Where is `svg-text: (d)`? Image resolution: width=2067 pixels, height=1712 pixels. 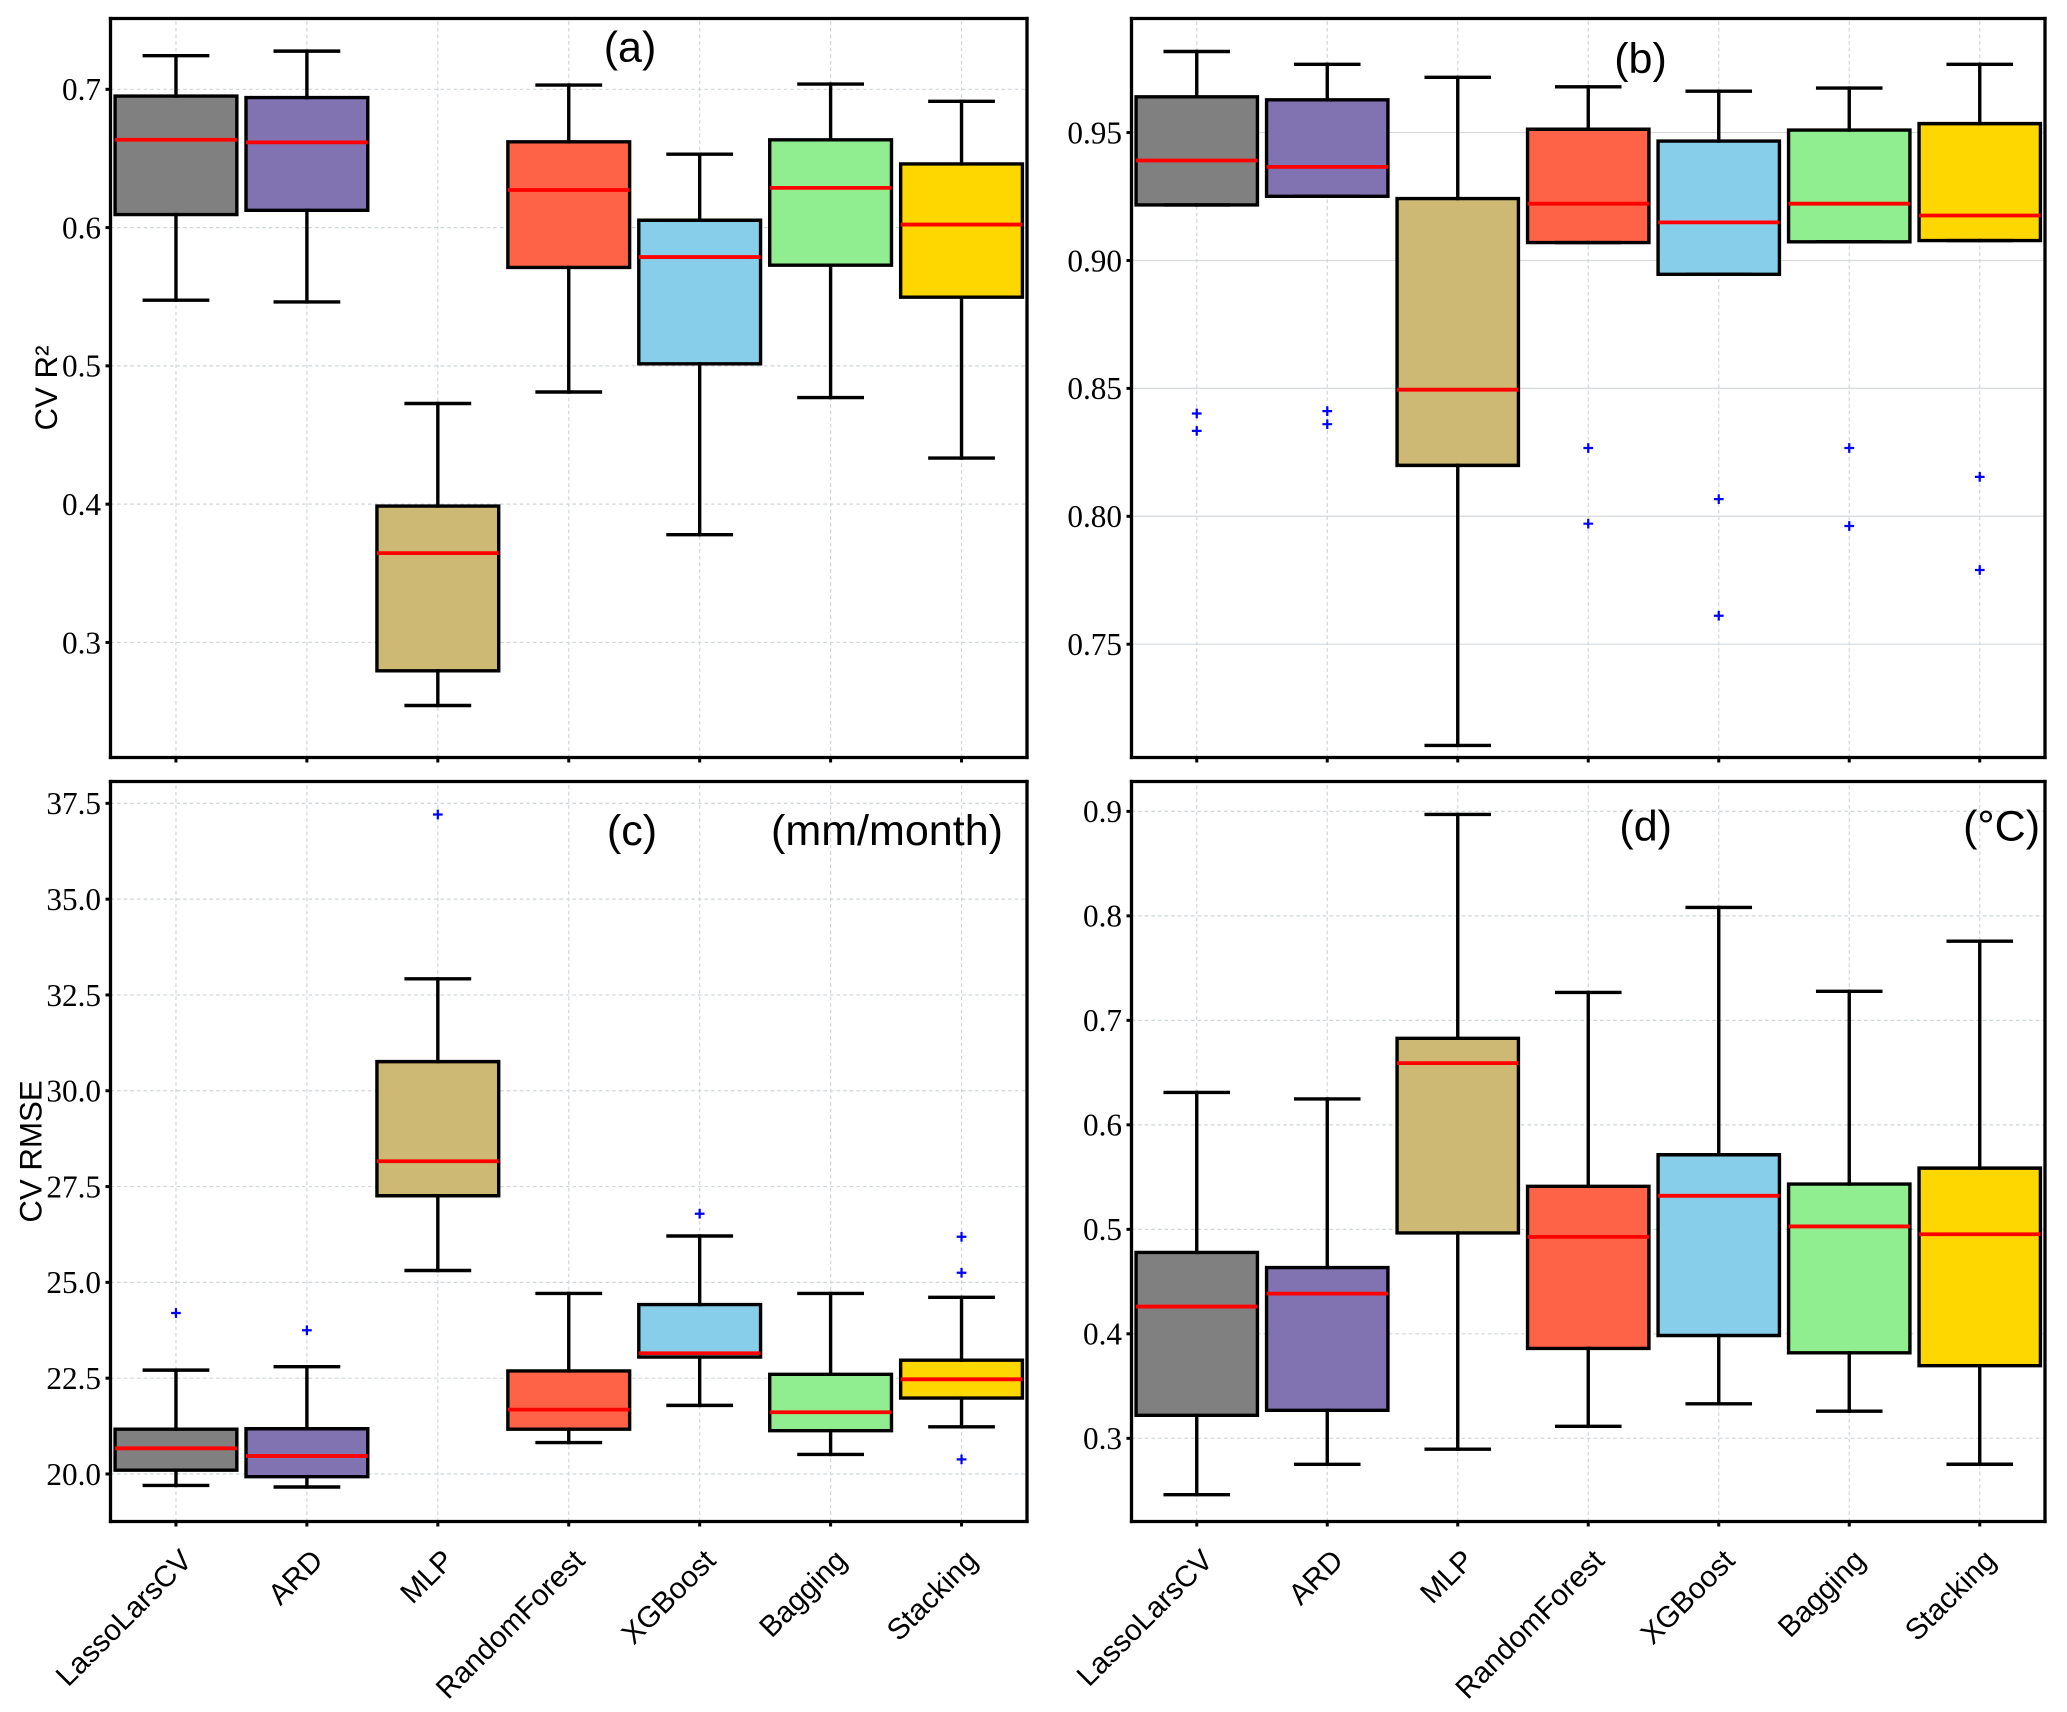
svg-text: (d) is located at coordinates (1645, 827).